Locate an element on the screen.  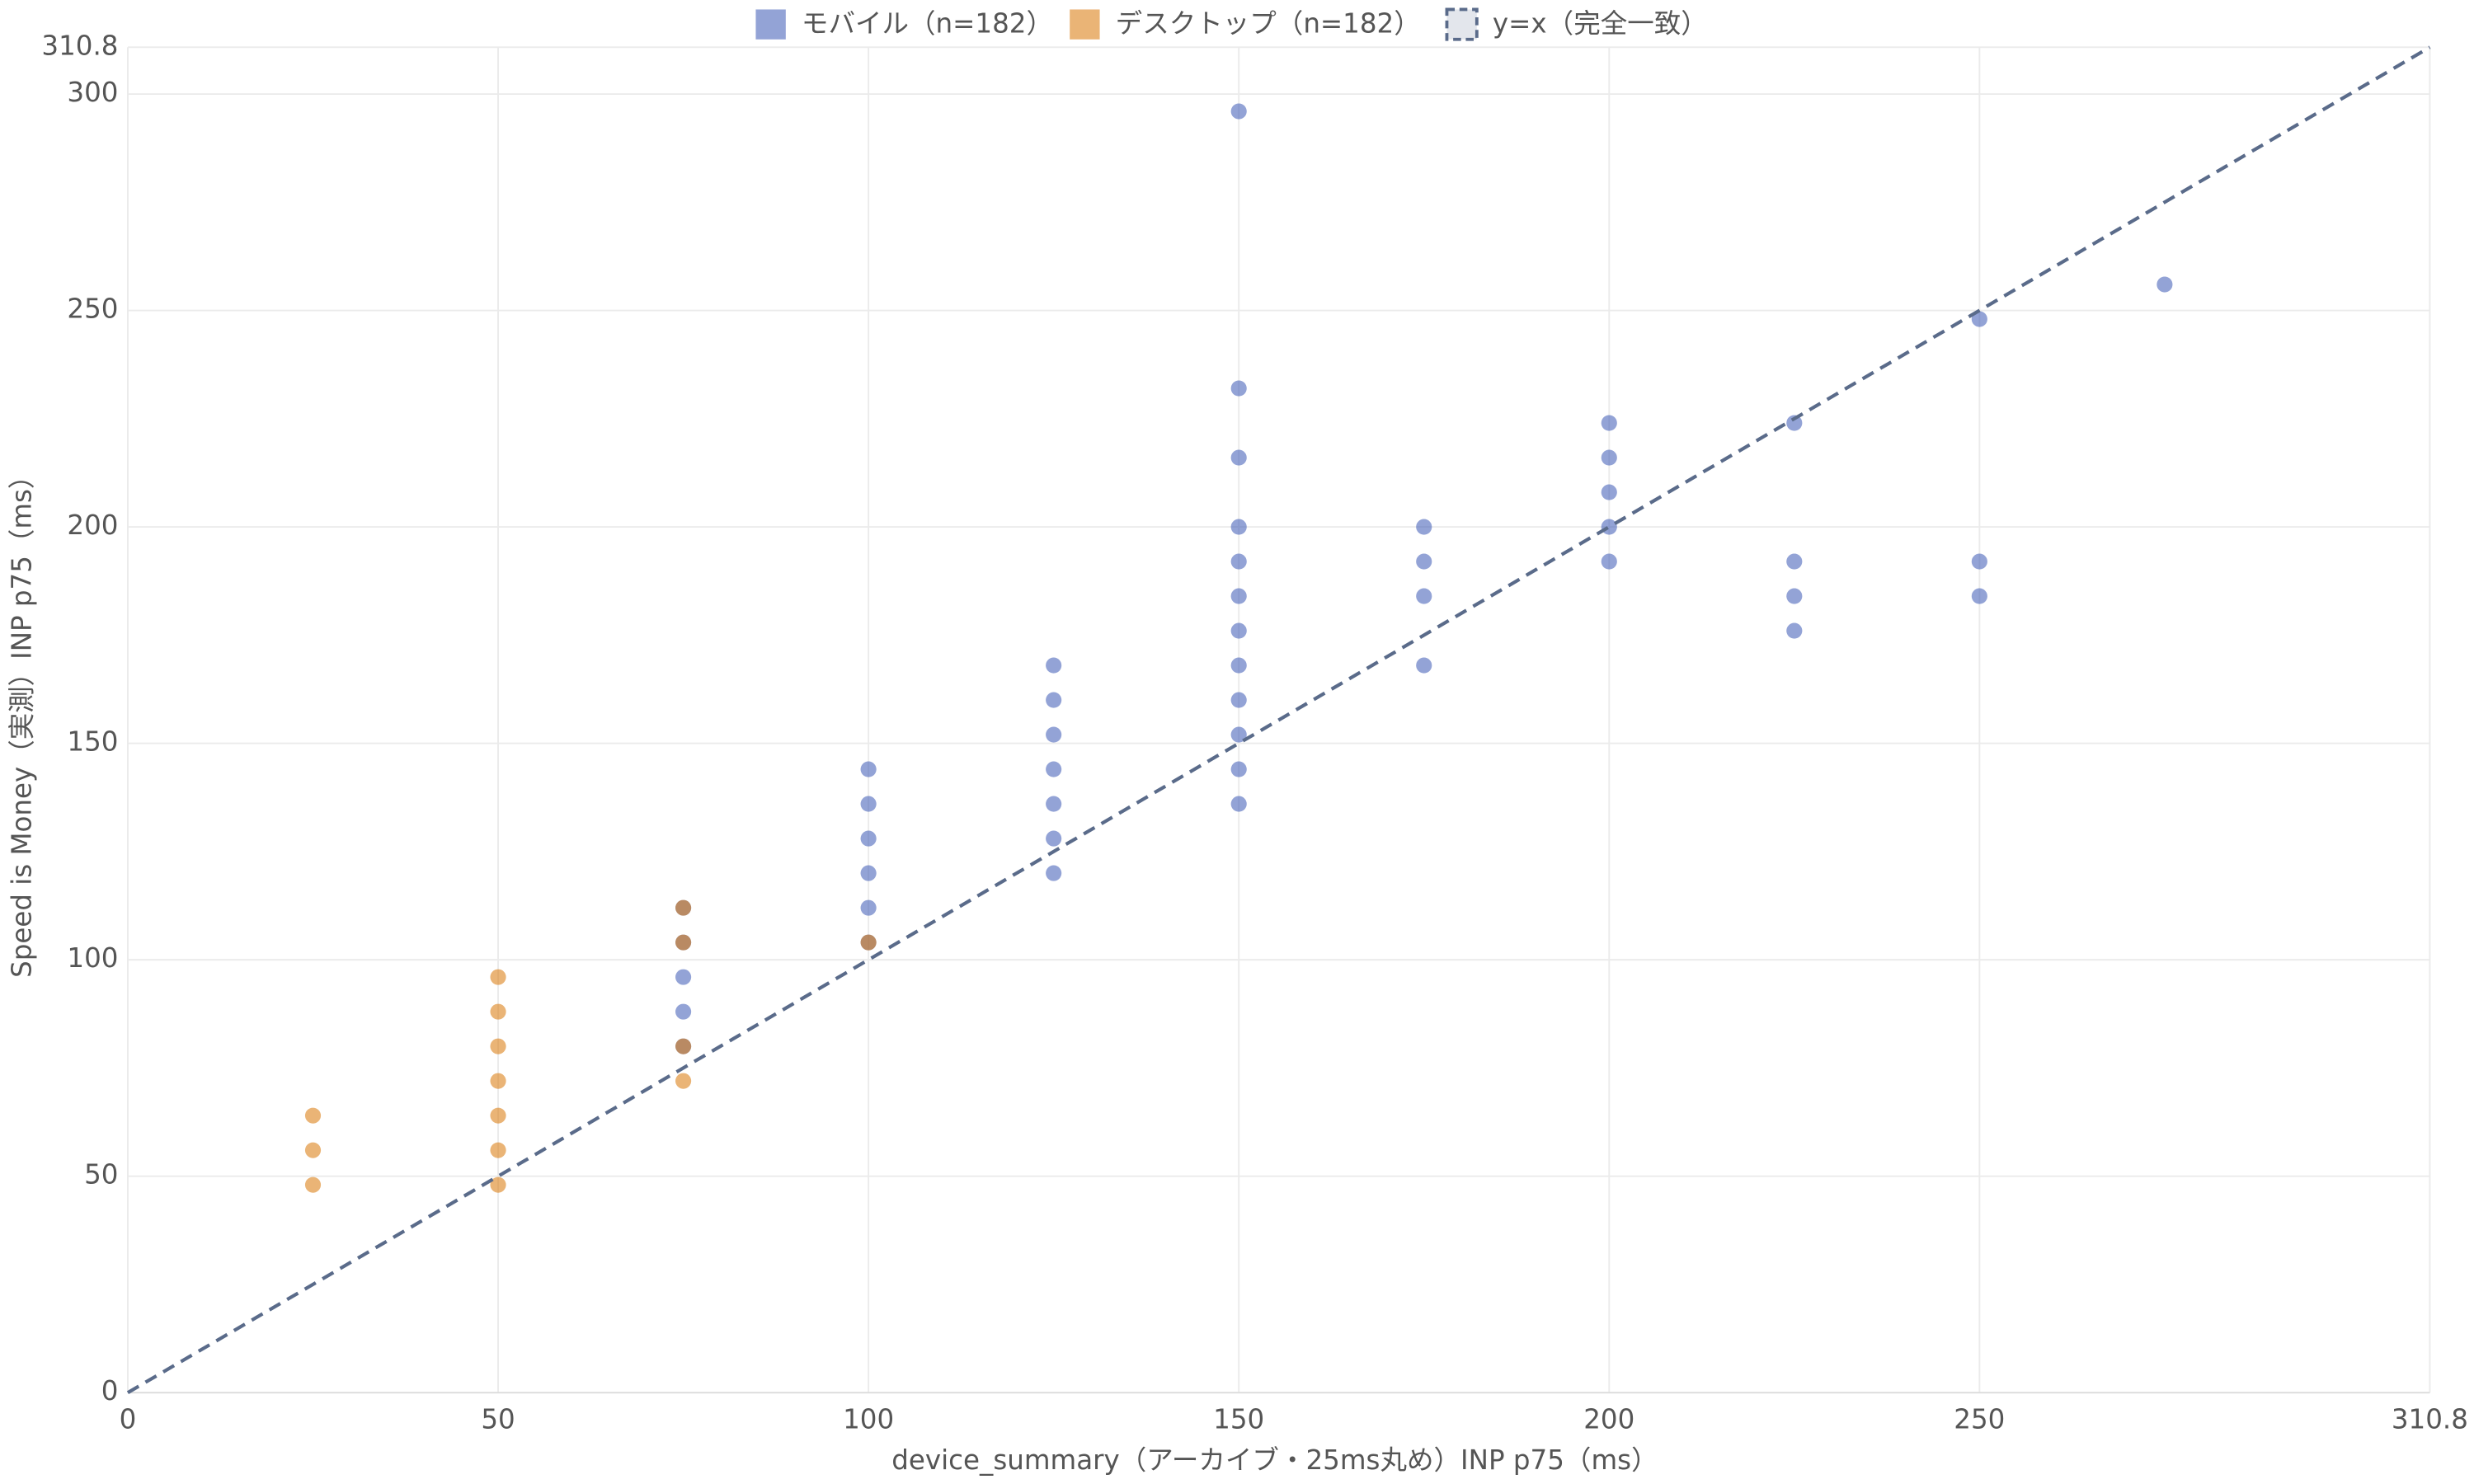
legend-label: デスクトップ（n=182） is located at coordinates (1268, 24).